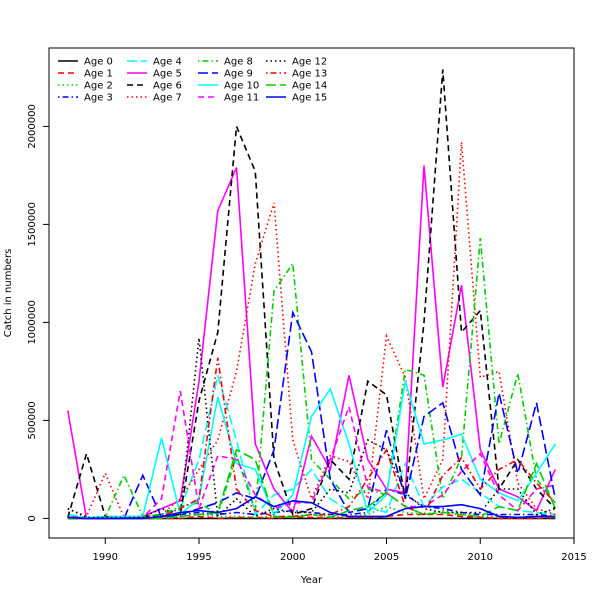 The height and width of the screenshot is (600, 600). I want to click on legend-entry: Age 4, so click(154, 62).